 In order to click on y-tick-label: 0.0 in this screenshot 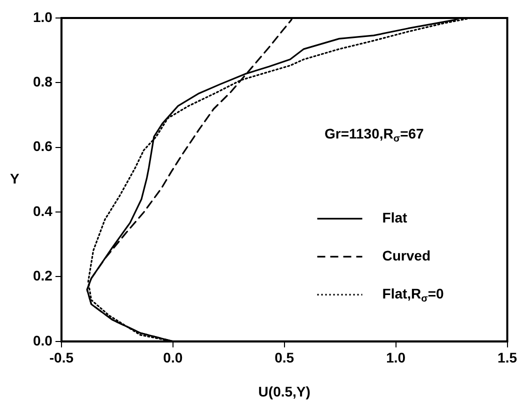, I will do `click(42, 340)`.